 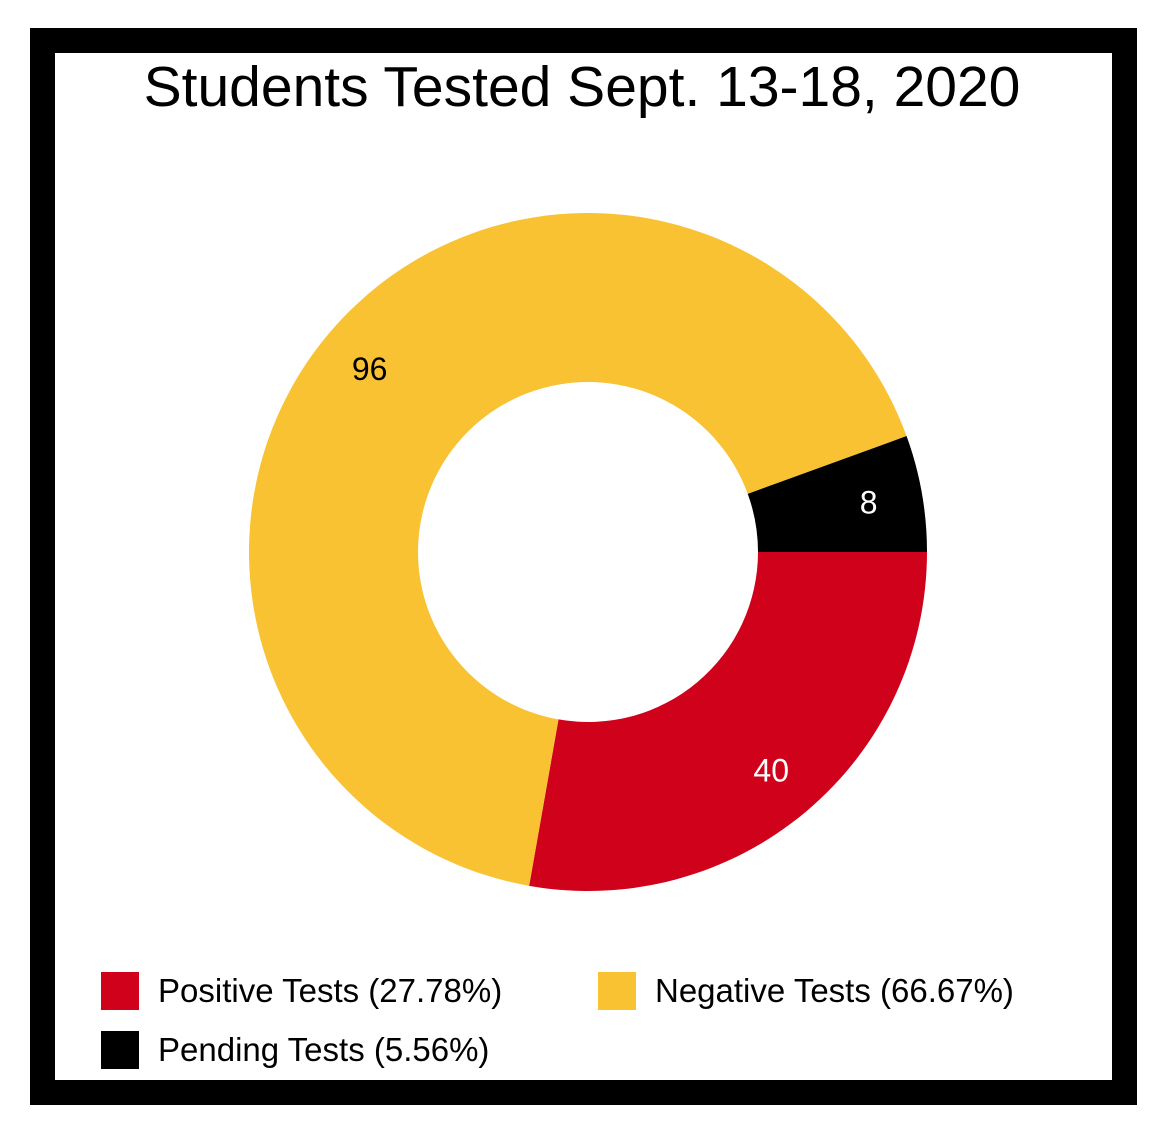 I want to click on legend-label-negative: Negative Tests (66.67%), so click(x=834, y=990).